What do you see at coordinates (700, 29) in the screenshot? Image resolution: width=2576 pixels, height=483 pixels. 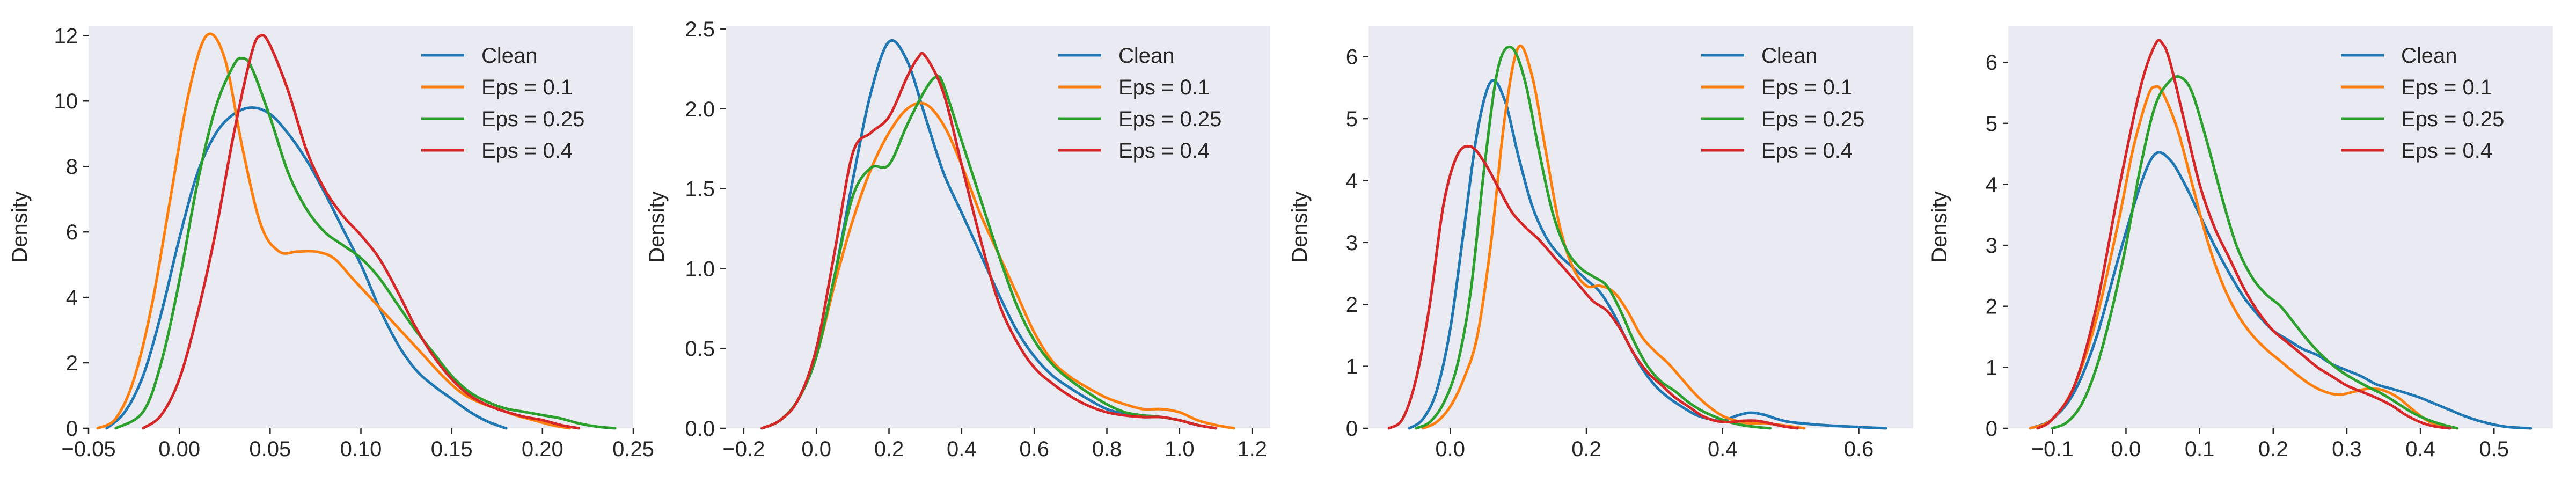 I see `y-tick-label: 2.5` at bounding box center [700, 29].